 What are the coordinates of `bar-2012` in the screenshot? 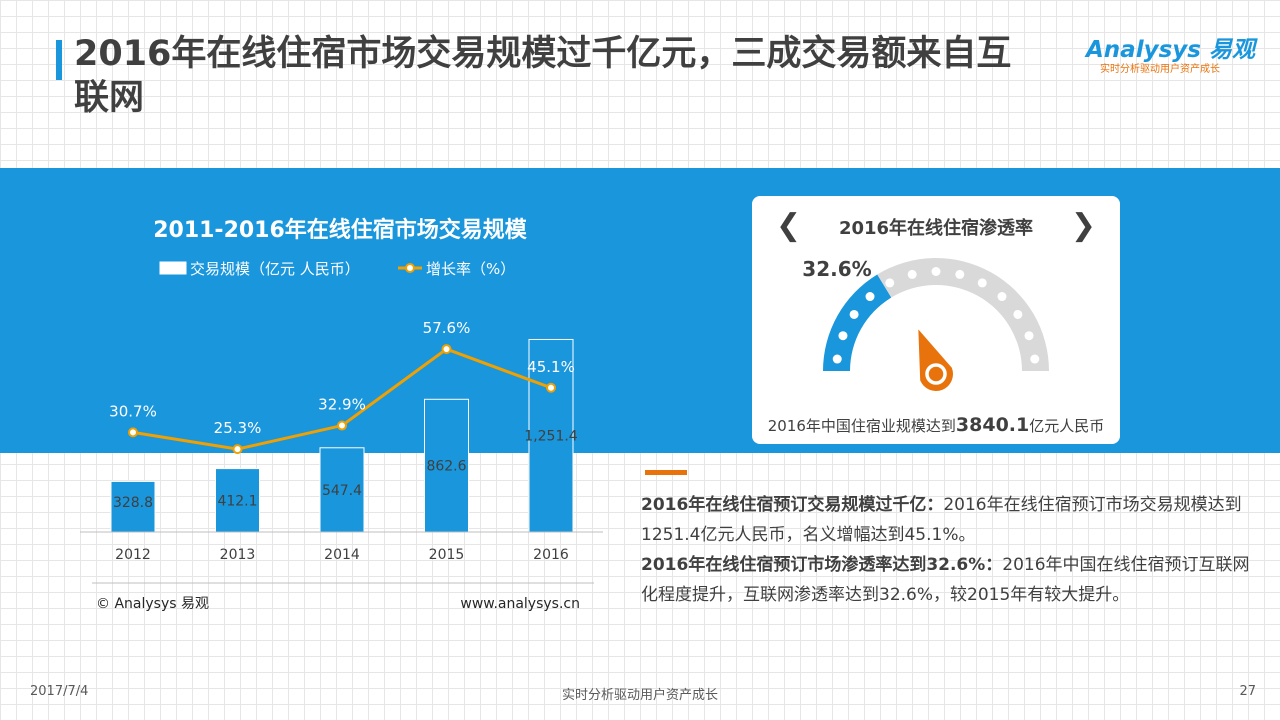 It's located at (133, 506).